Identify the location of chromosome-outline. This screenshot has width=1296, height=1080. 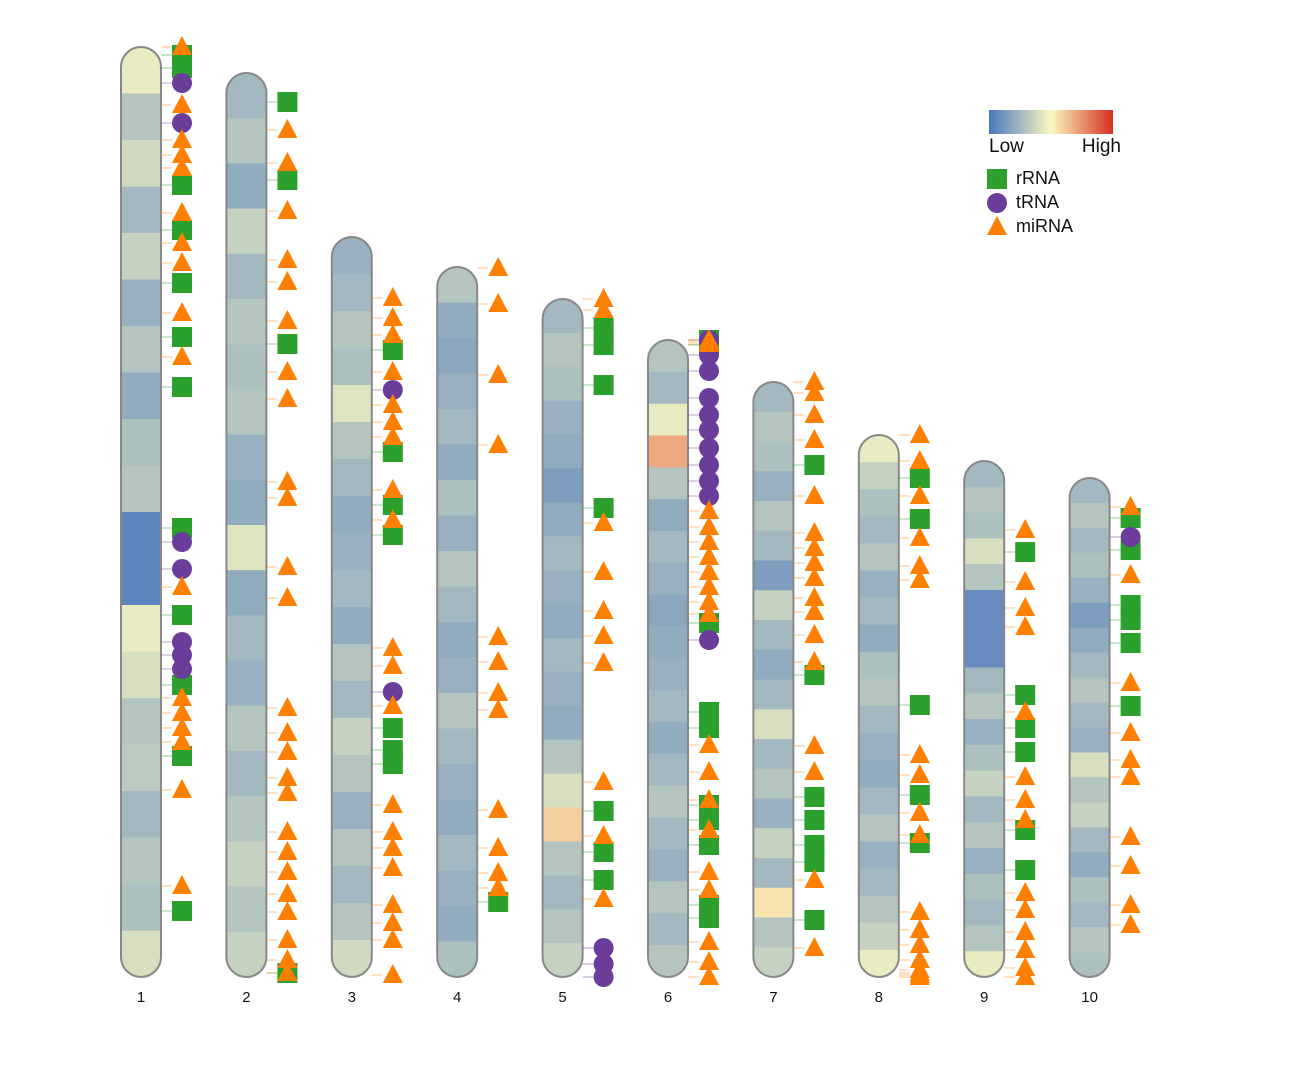
(668, 658).